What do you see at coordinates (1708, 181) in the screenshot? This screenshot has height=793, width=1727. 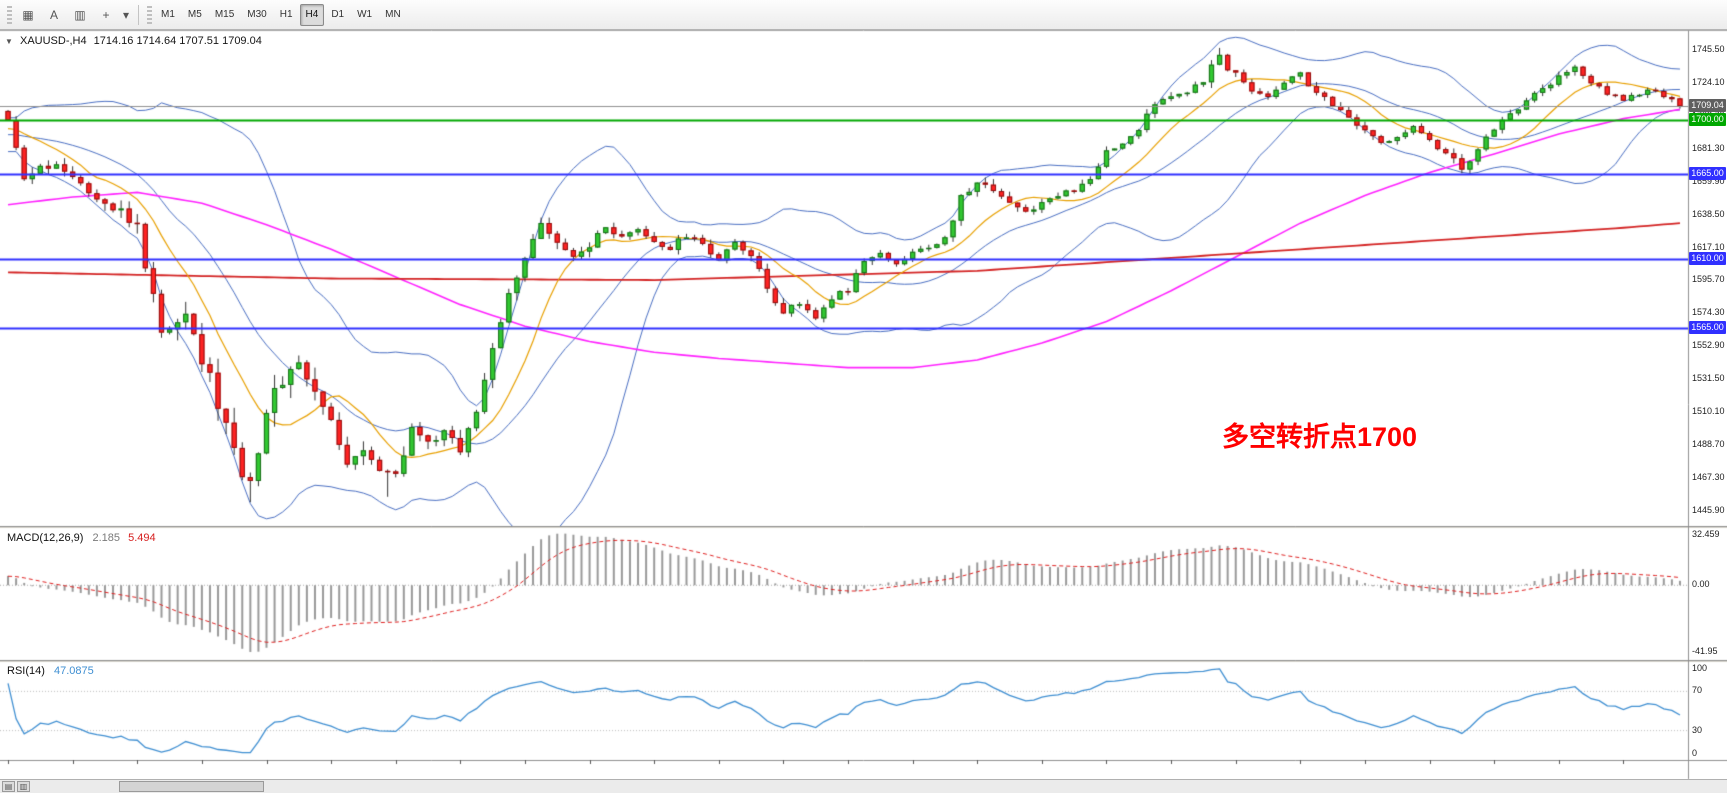 I see `price-axis-label: 1659.90` at bounding box center [1708, 181].